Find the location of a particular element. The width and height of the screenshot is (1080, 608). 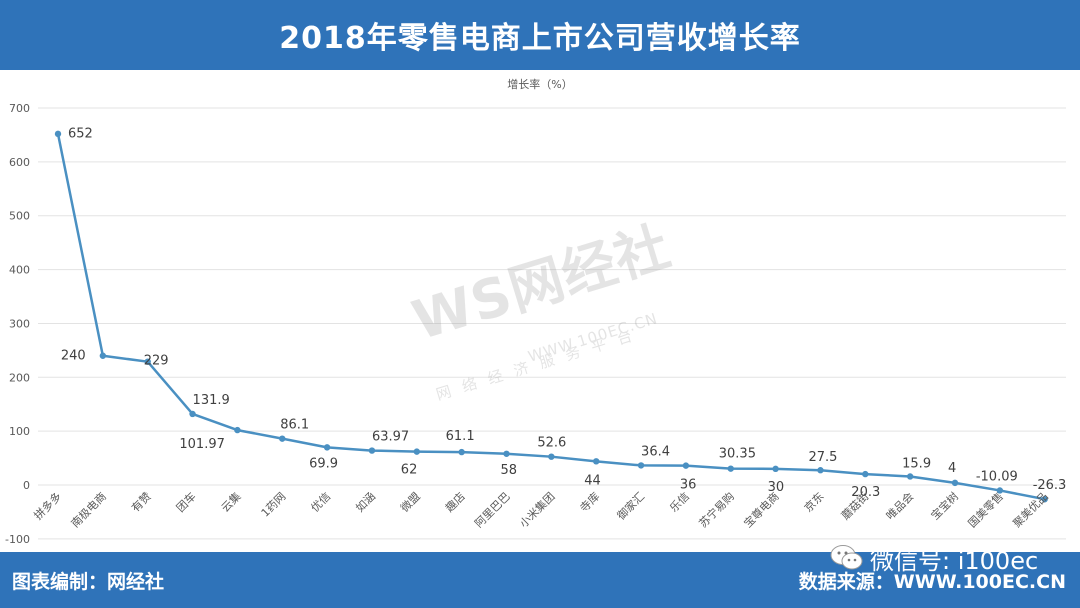

category-label: 南极电商 is located at coordinates (88, 509).